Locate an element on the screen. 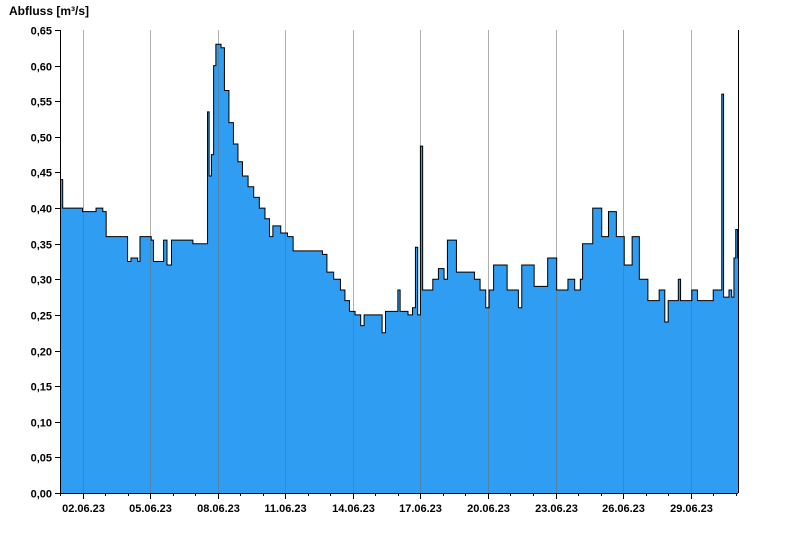  x-tick-label: 02.06.23 is located at coordinates (83, 509).